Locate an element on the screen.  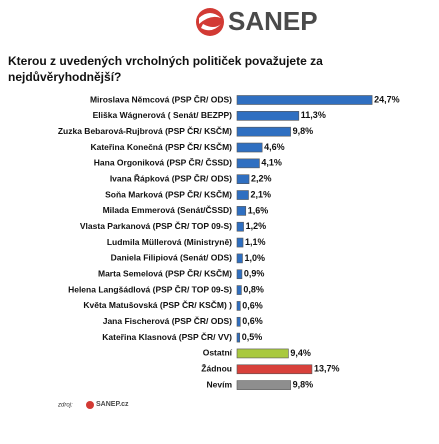
value-label: 1,6% is located at coordinates (258, 210).